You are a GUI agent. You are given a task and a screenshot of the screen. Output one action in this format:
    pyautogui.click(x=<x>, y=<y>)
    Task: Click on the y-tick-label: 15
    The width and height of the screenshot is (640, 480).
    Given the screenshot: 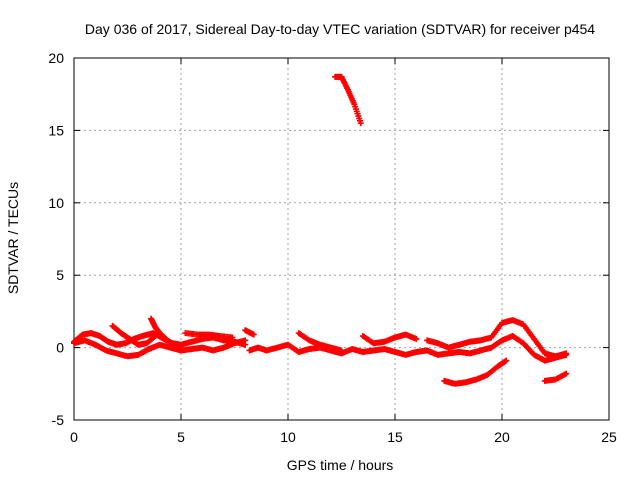 What is the action you would take?
    pyautogui.click(x=56, y=130)
    